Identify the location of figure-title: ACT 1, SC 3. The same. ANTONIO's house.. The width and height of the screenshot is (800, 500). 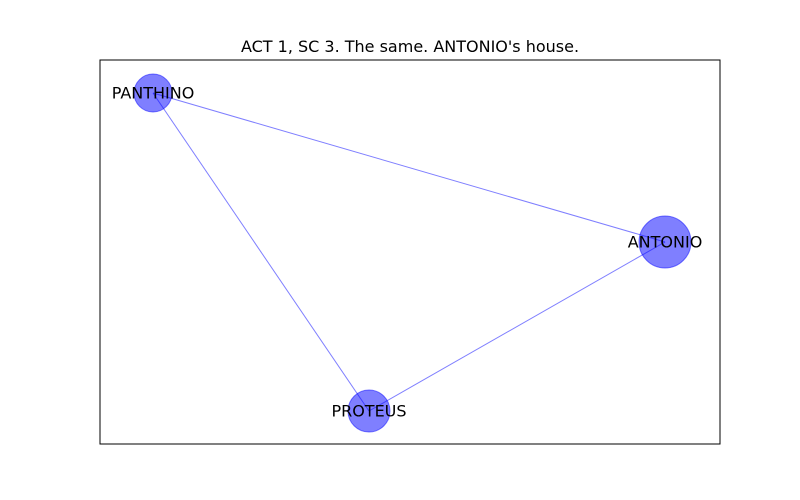
(410, 46).